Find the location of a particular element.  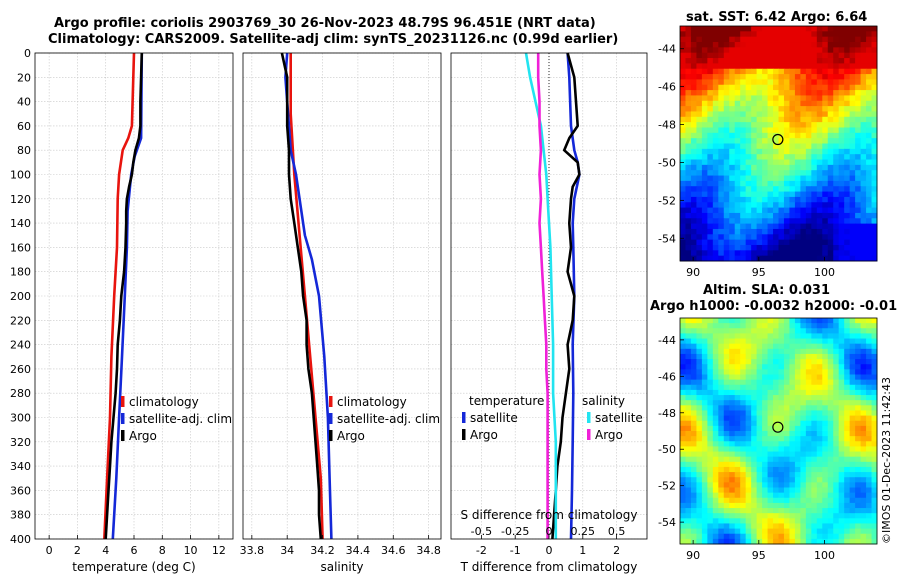

x-tick-label: 10 is located at coordinates (191, 550).